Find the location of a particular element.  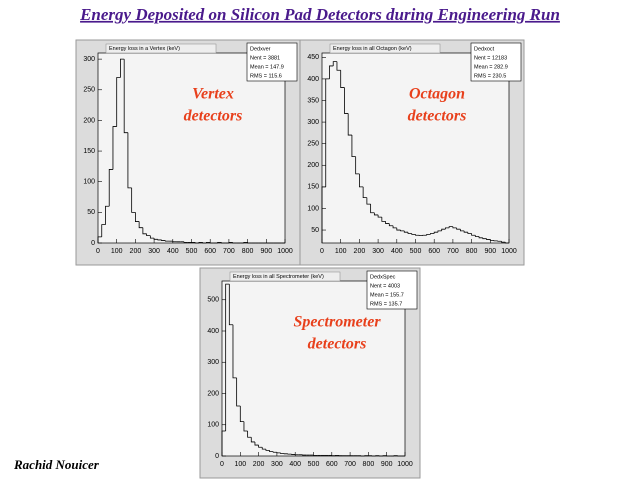

y-tick-label: 200 is located at coordinates (313, 165).